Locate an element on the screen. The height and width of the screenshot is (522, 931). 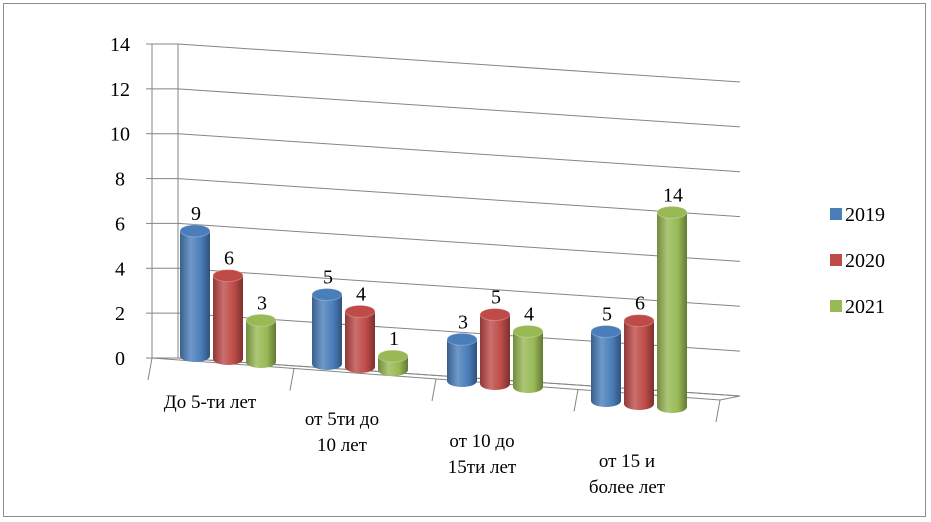
y-tick-label: 2 is located at coordinates (120, 314).